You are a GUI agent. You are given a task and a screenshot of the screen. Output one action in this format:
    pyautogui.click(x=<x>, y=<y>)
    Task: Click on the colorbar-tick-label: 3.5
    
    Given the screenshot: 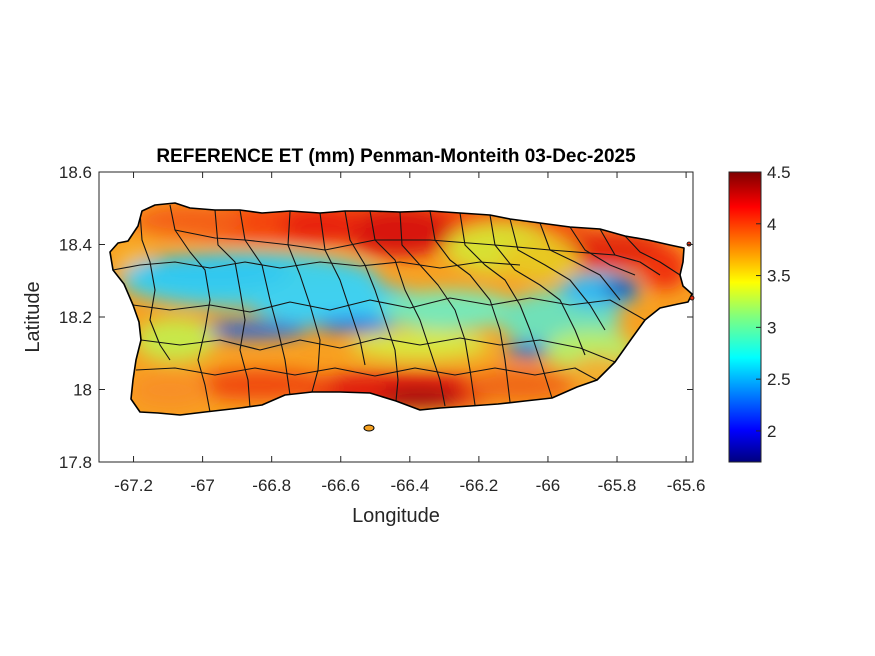 What is the action you would take?
    pyautogui.click(x=779, y=276)
    